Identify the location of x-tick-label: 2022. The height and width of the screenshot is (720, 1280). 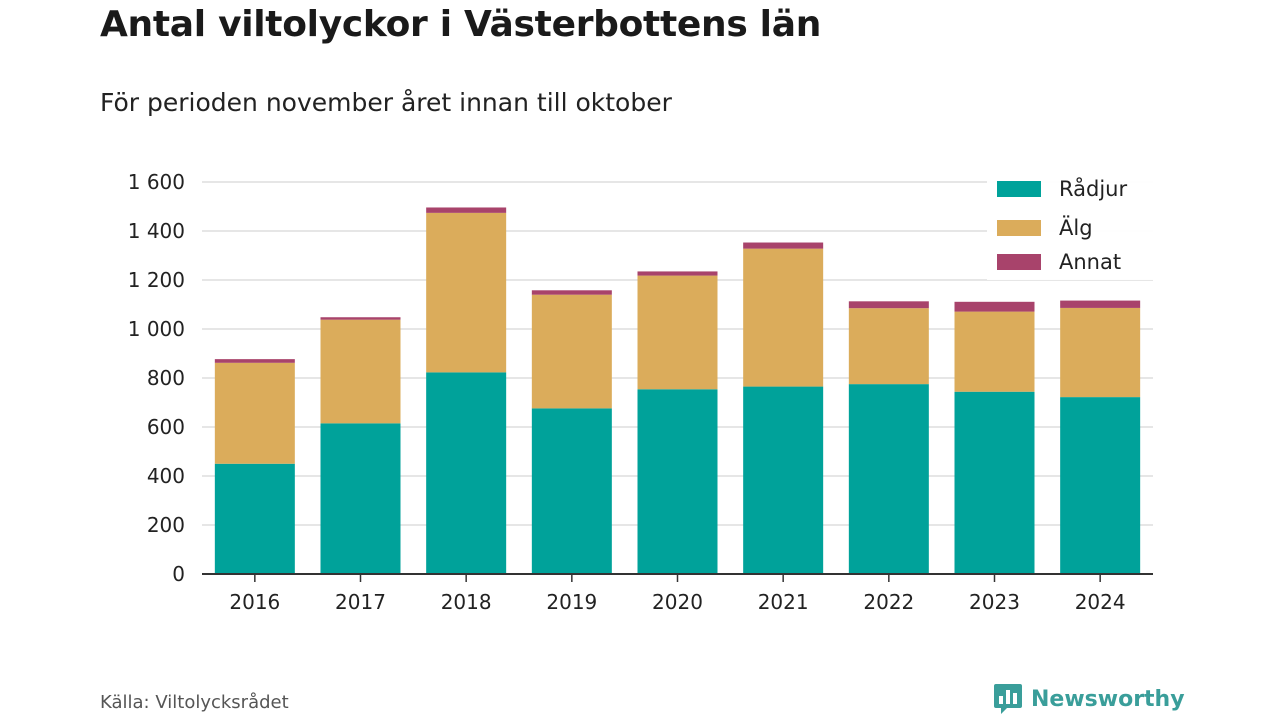
(888, 602).